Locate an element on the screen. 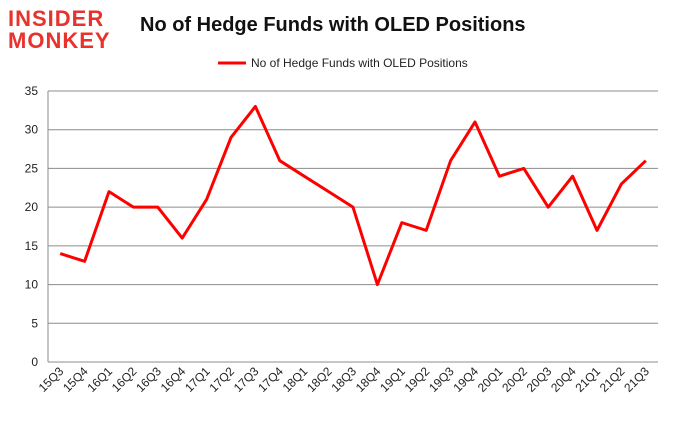 The image size is (680, 433). x-tick-label: 18Q3 is located at coordinates (343, 379).